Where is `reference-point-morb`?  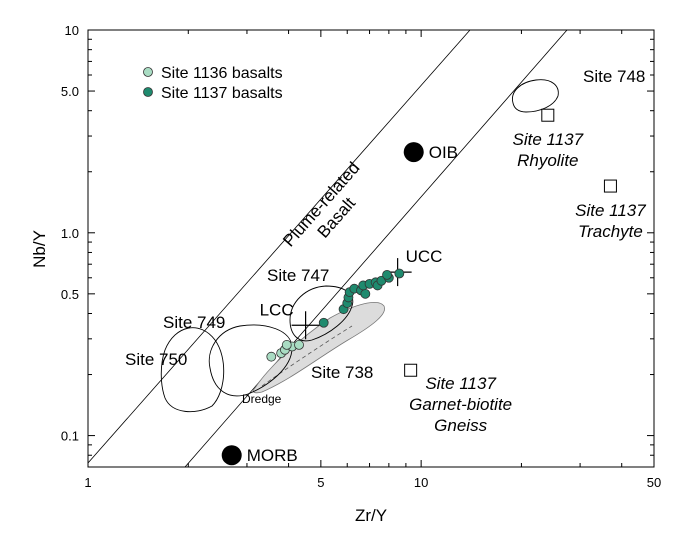 reference-point-morb is located at coordinates (231, 455).